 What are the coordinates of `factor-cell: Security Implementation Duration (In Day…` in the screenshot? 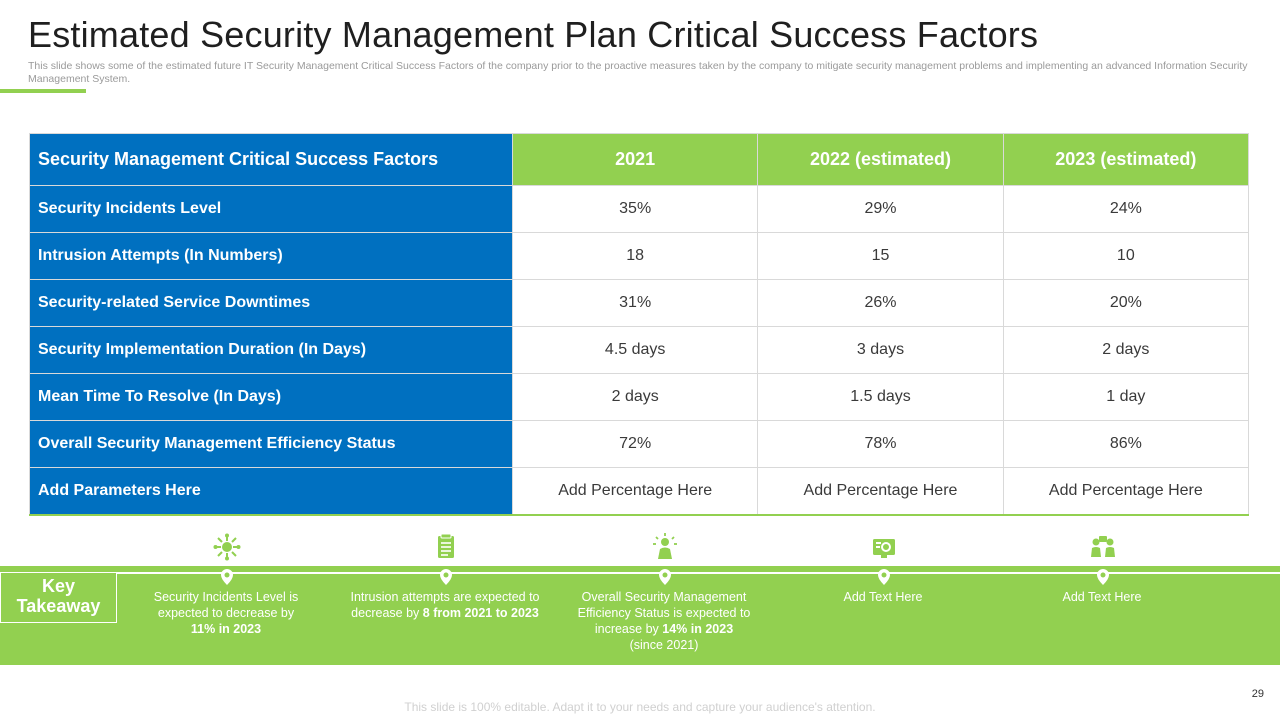 It's located at (271, 350).